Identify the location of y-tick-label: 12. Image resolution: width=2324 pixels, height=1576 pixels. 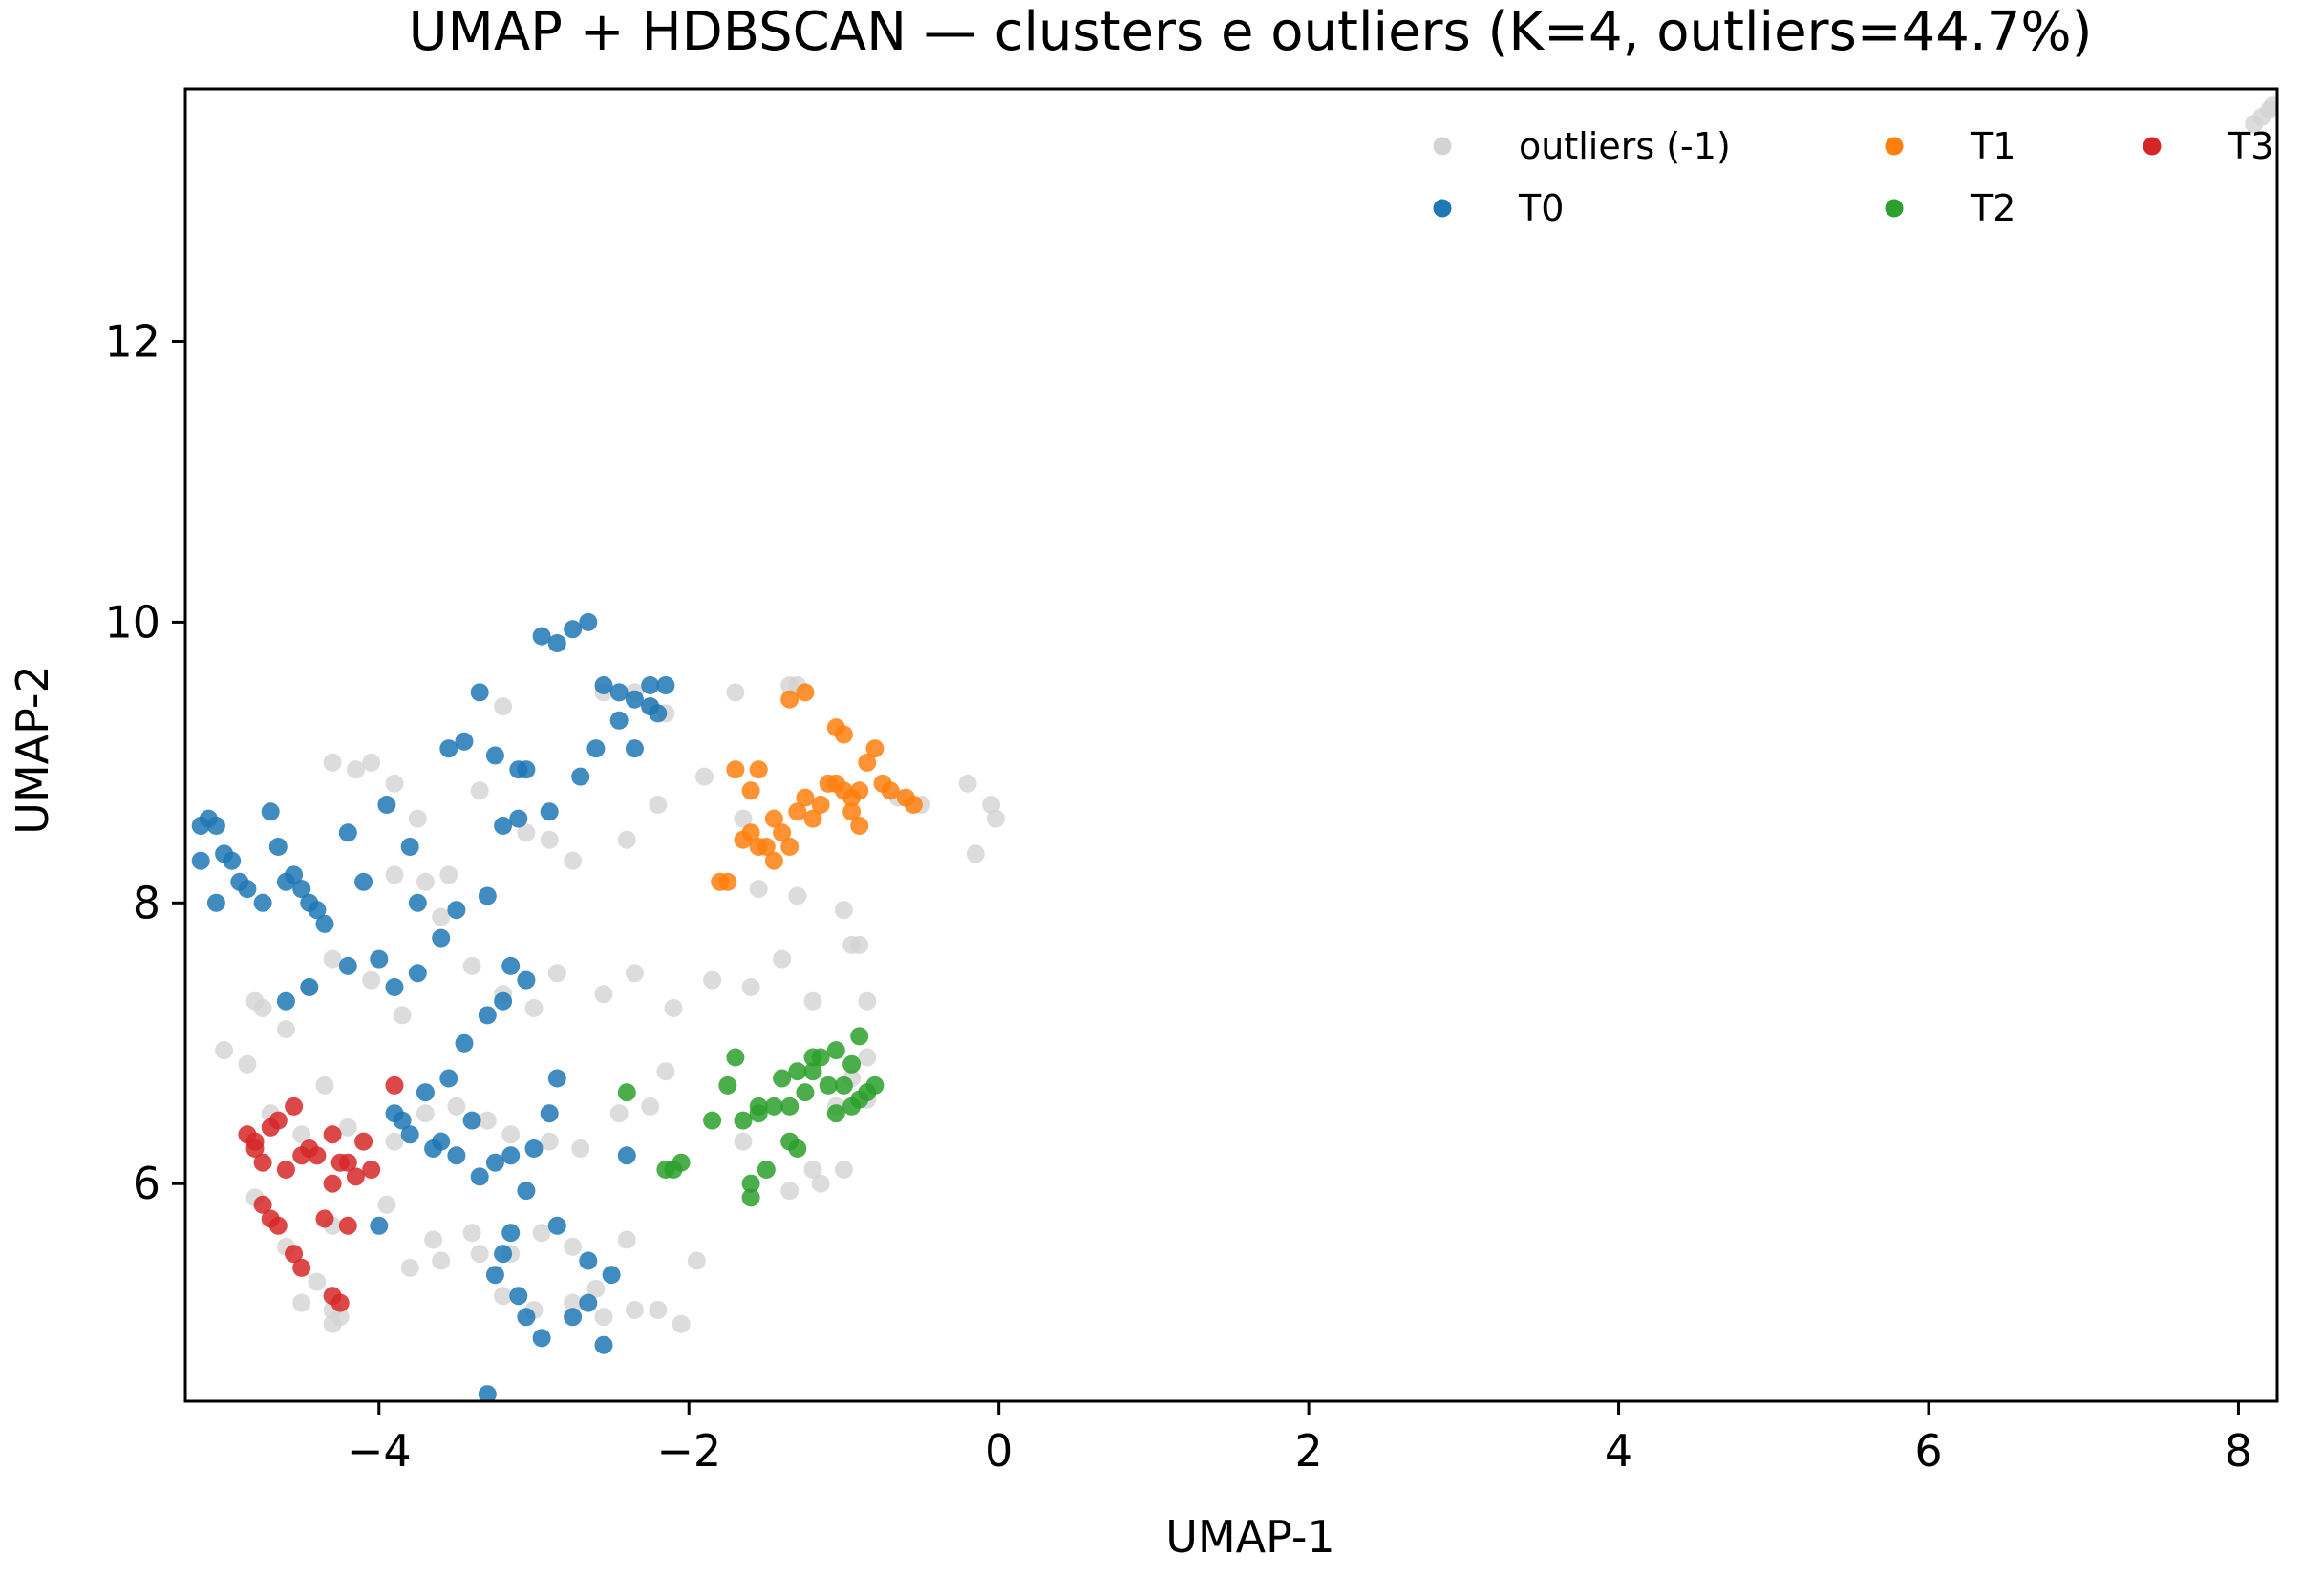
(132, 342).